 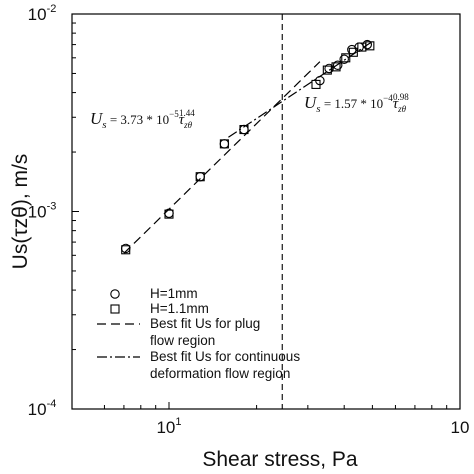 What do you see at coordinates (220, 373) in the screenshot?
I see `legend-label: deformation flow region` at bounding box center [220, 373].